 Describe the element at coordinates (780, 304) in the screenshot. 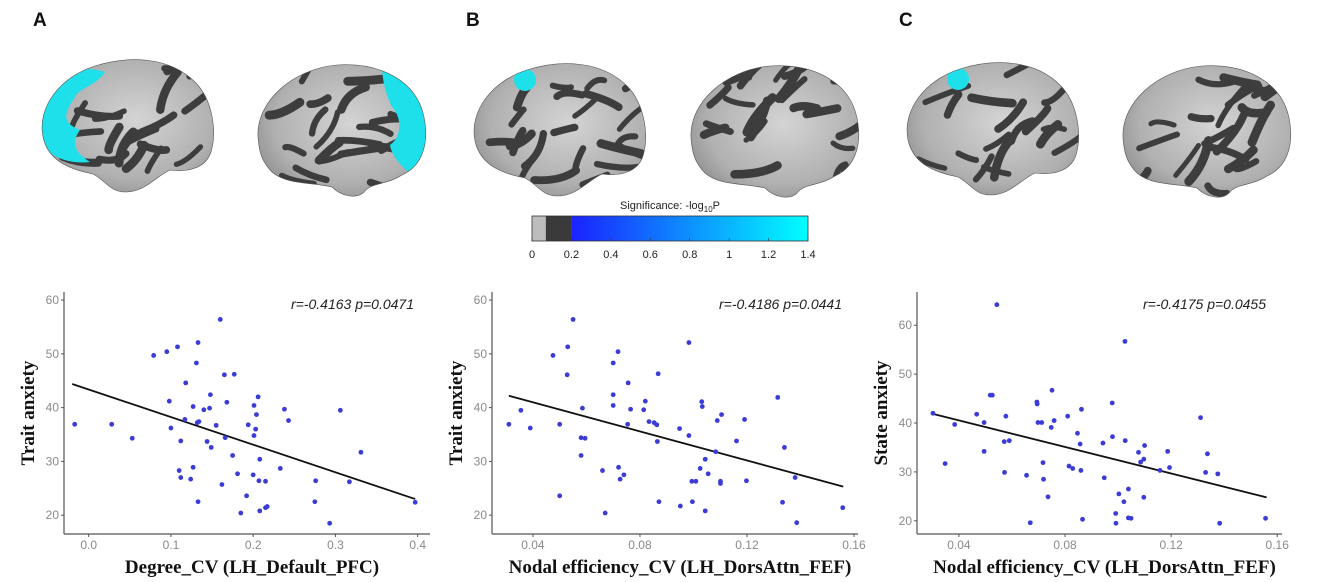

I see `correlation-annotation: r=-0.4186 p=0.0441` at that location.